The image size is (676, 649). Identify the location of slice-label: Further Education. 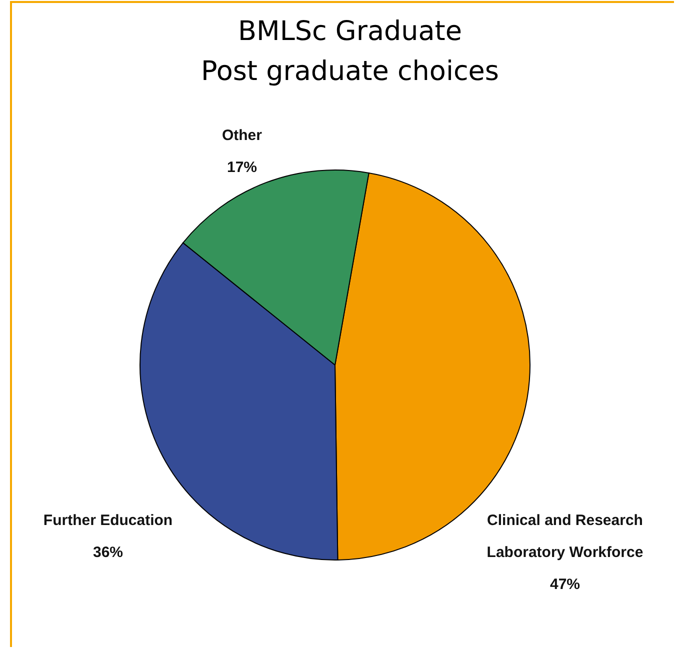
(108, 520).